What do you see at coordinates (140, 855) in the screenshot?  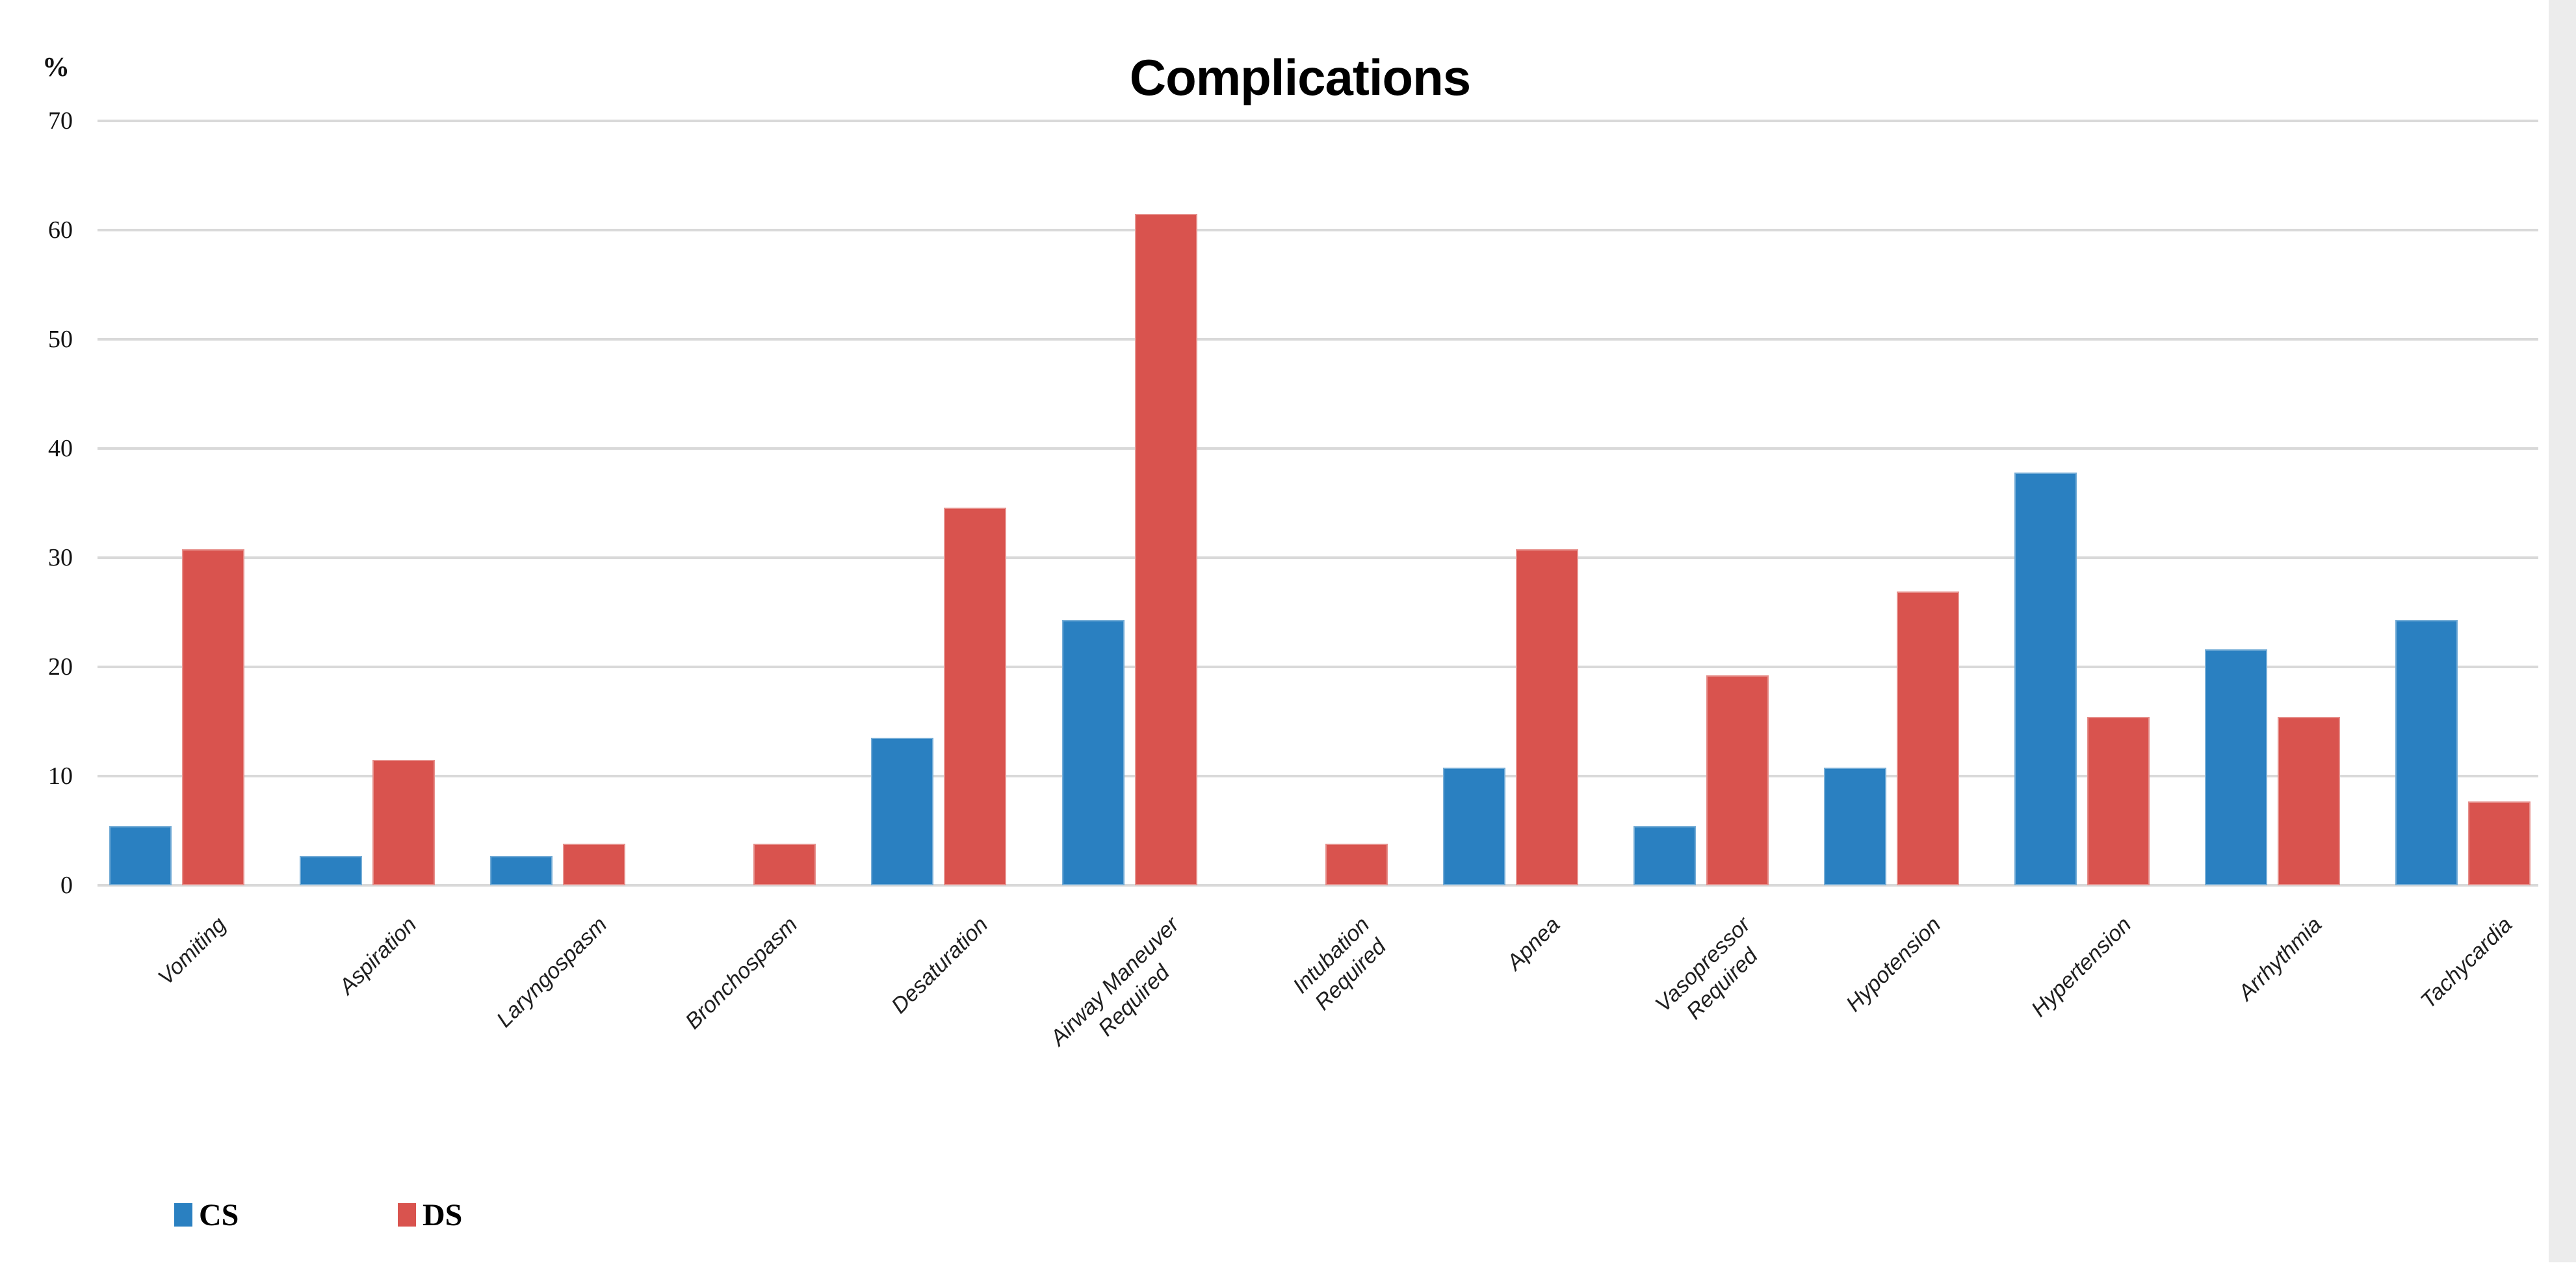 I see `bar-cs-vomiting` at bounding box center [140, 855].